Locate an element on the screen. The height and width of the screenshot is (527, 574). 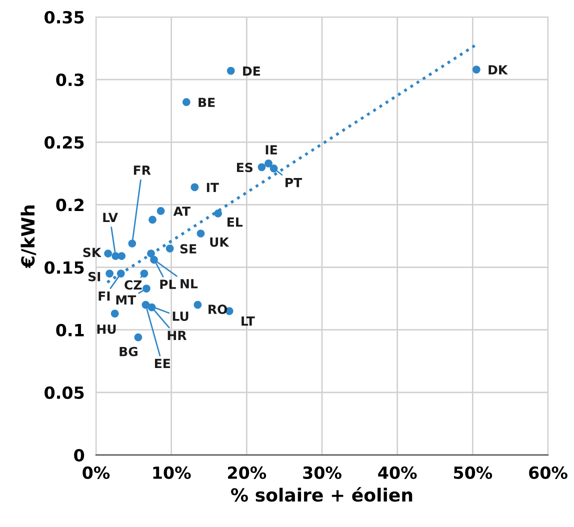
annotation: UK is located at coordinates (220, 242).